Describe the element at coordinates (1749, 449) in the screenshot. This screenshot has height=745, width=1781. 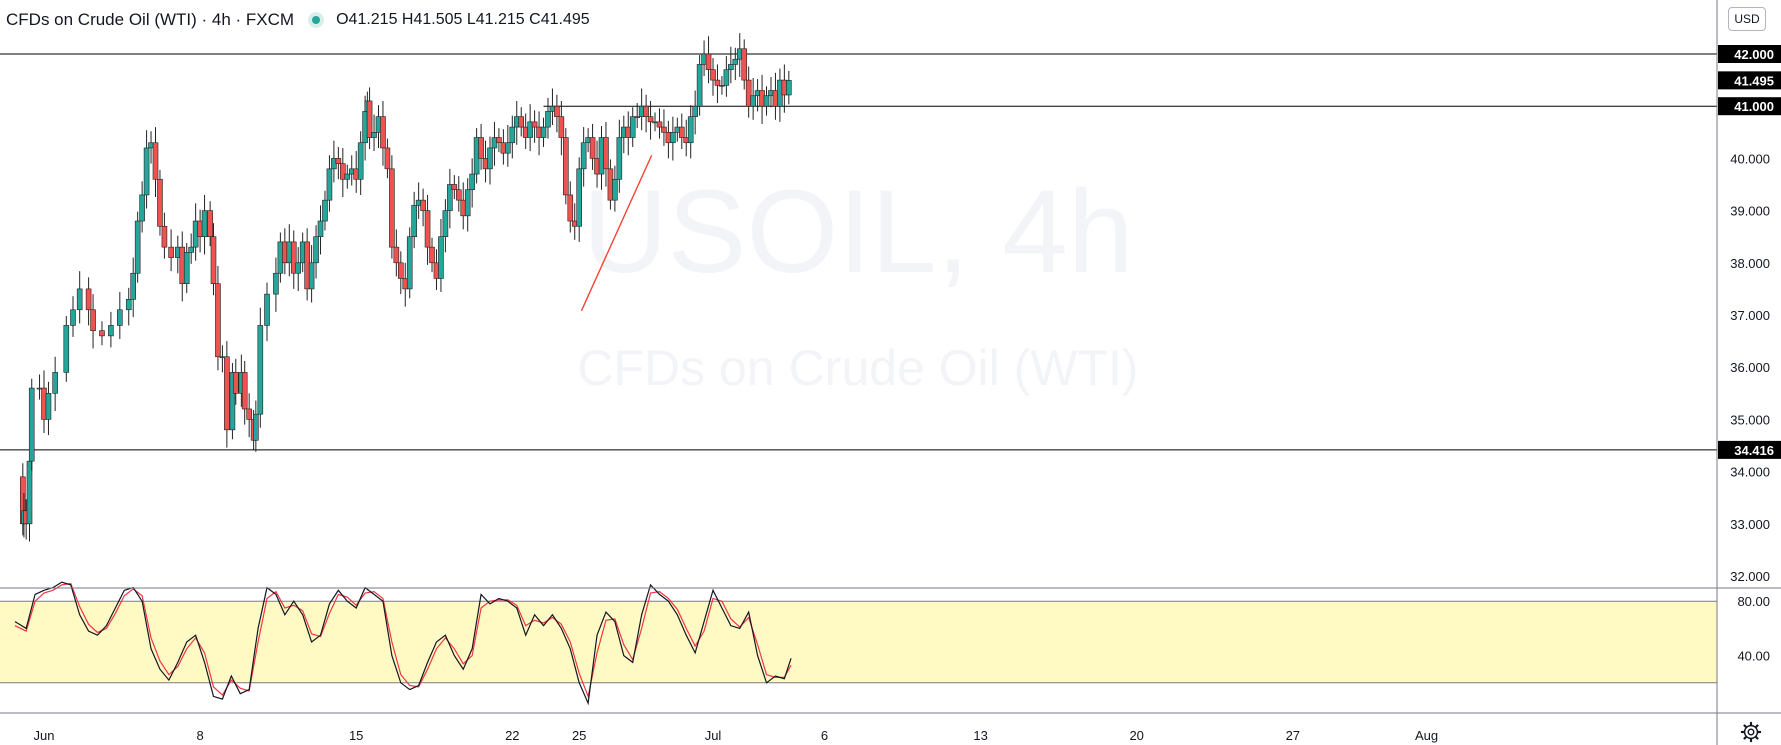
I see `level-price-label: 34.416` at that location.